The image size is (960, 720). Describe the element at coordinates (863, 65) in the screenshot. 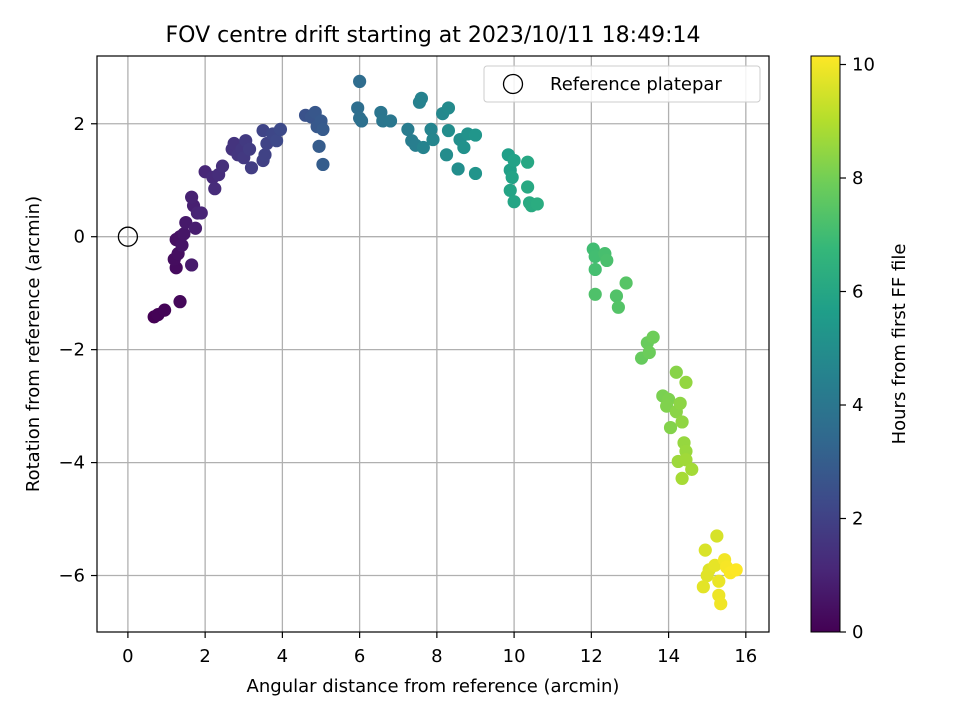

I see `colorbar-tick-label: 10` at that location.